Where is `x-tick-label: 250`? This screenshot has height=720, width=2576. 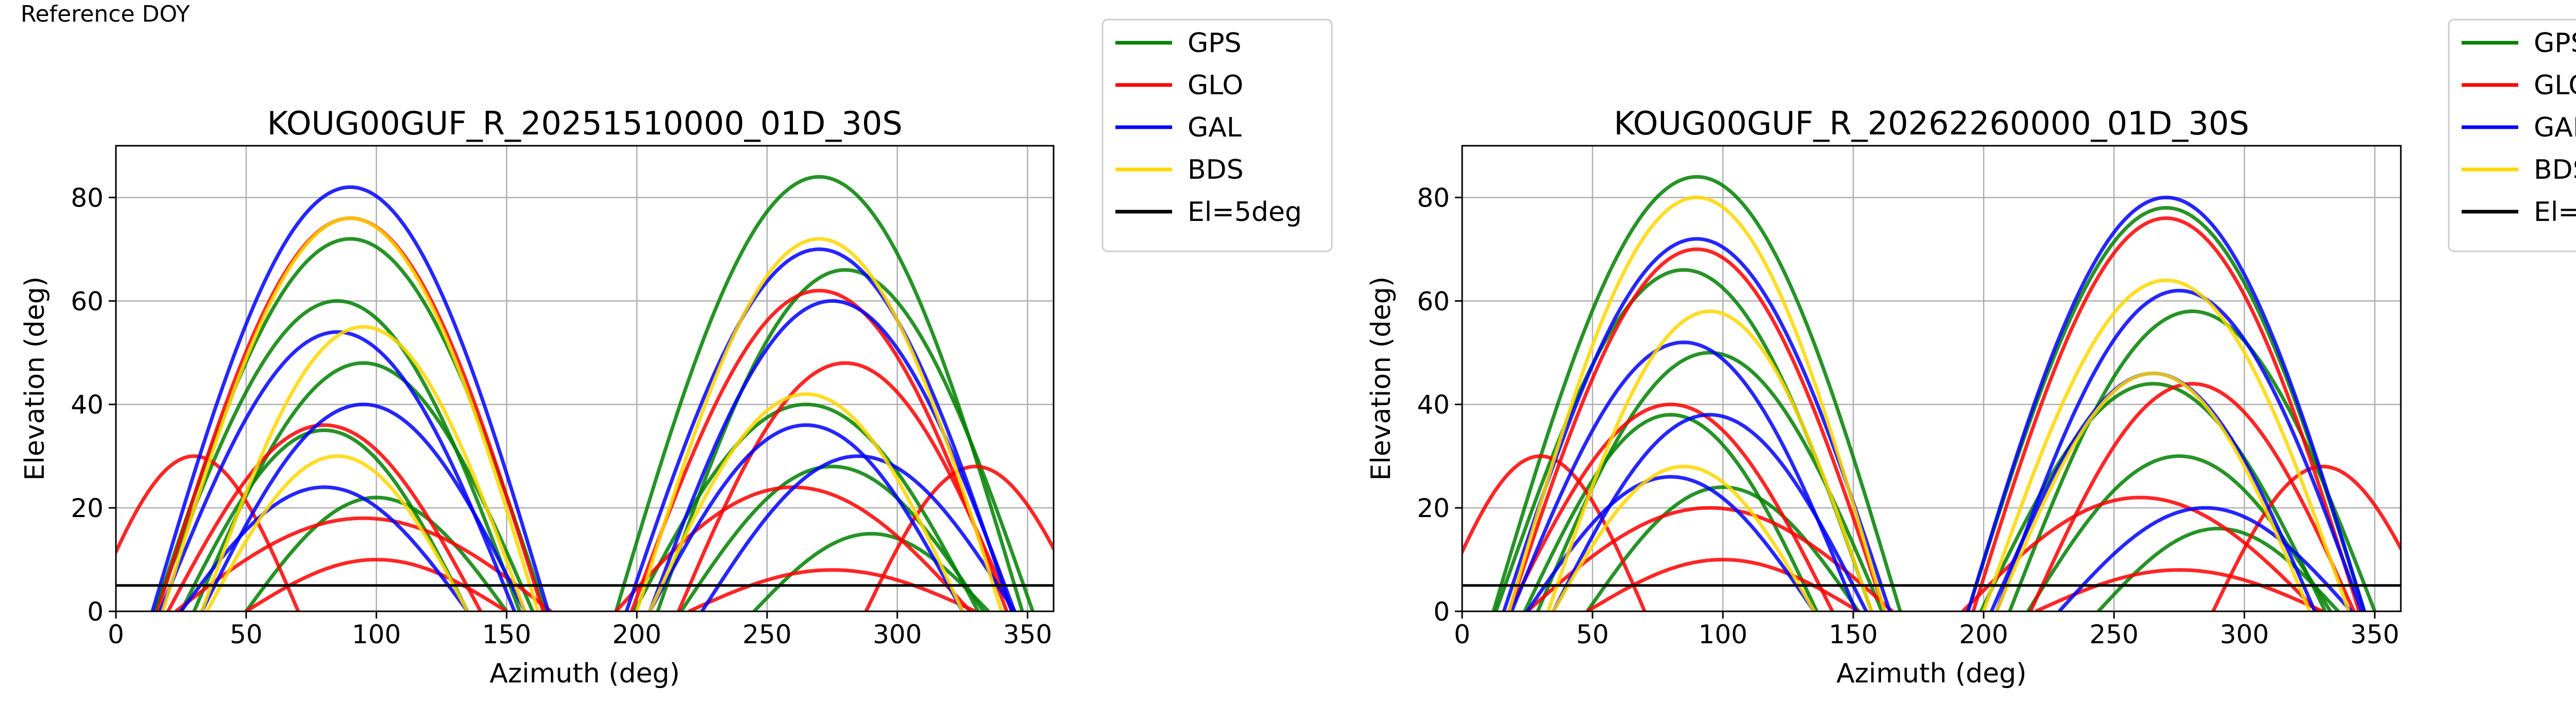
x-tick-label: 250 is located at coordinates (2114, 634).